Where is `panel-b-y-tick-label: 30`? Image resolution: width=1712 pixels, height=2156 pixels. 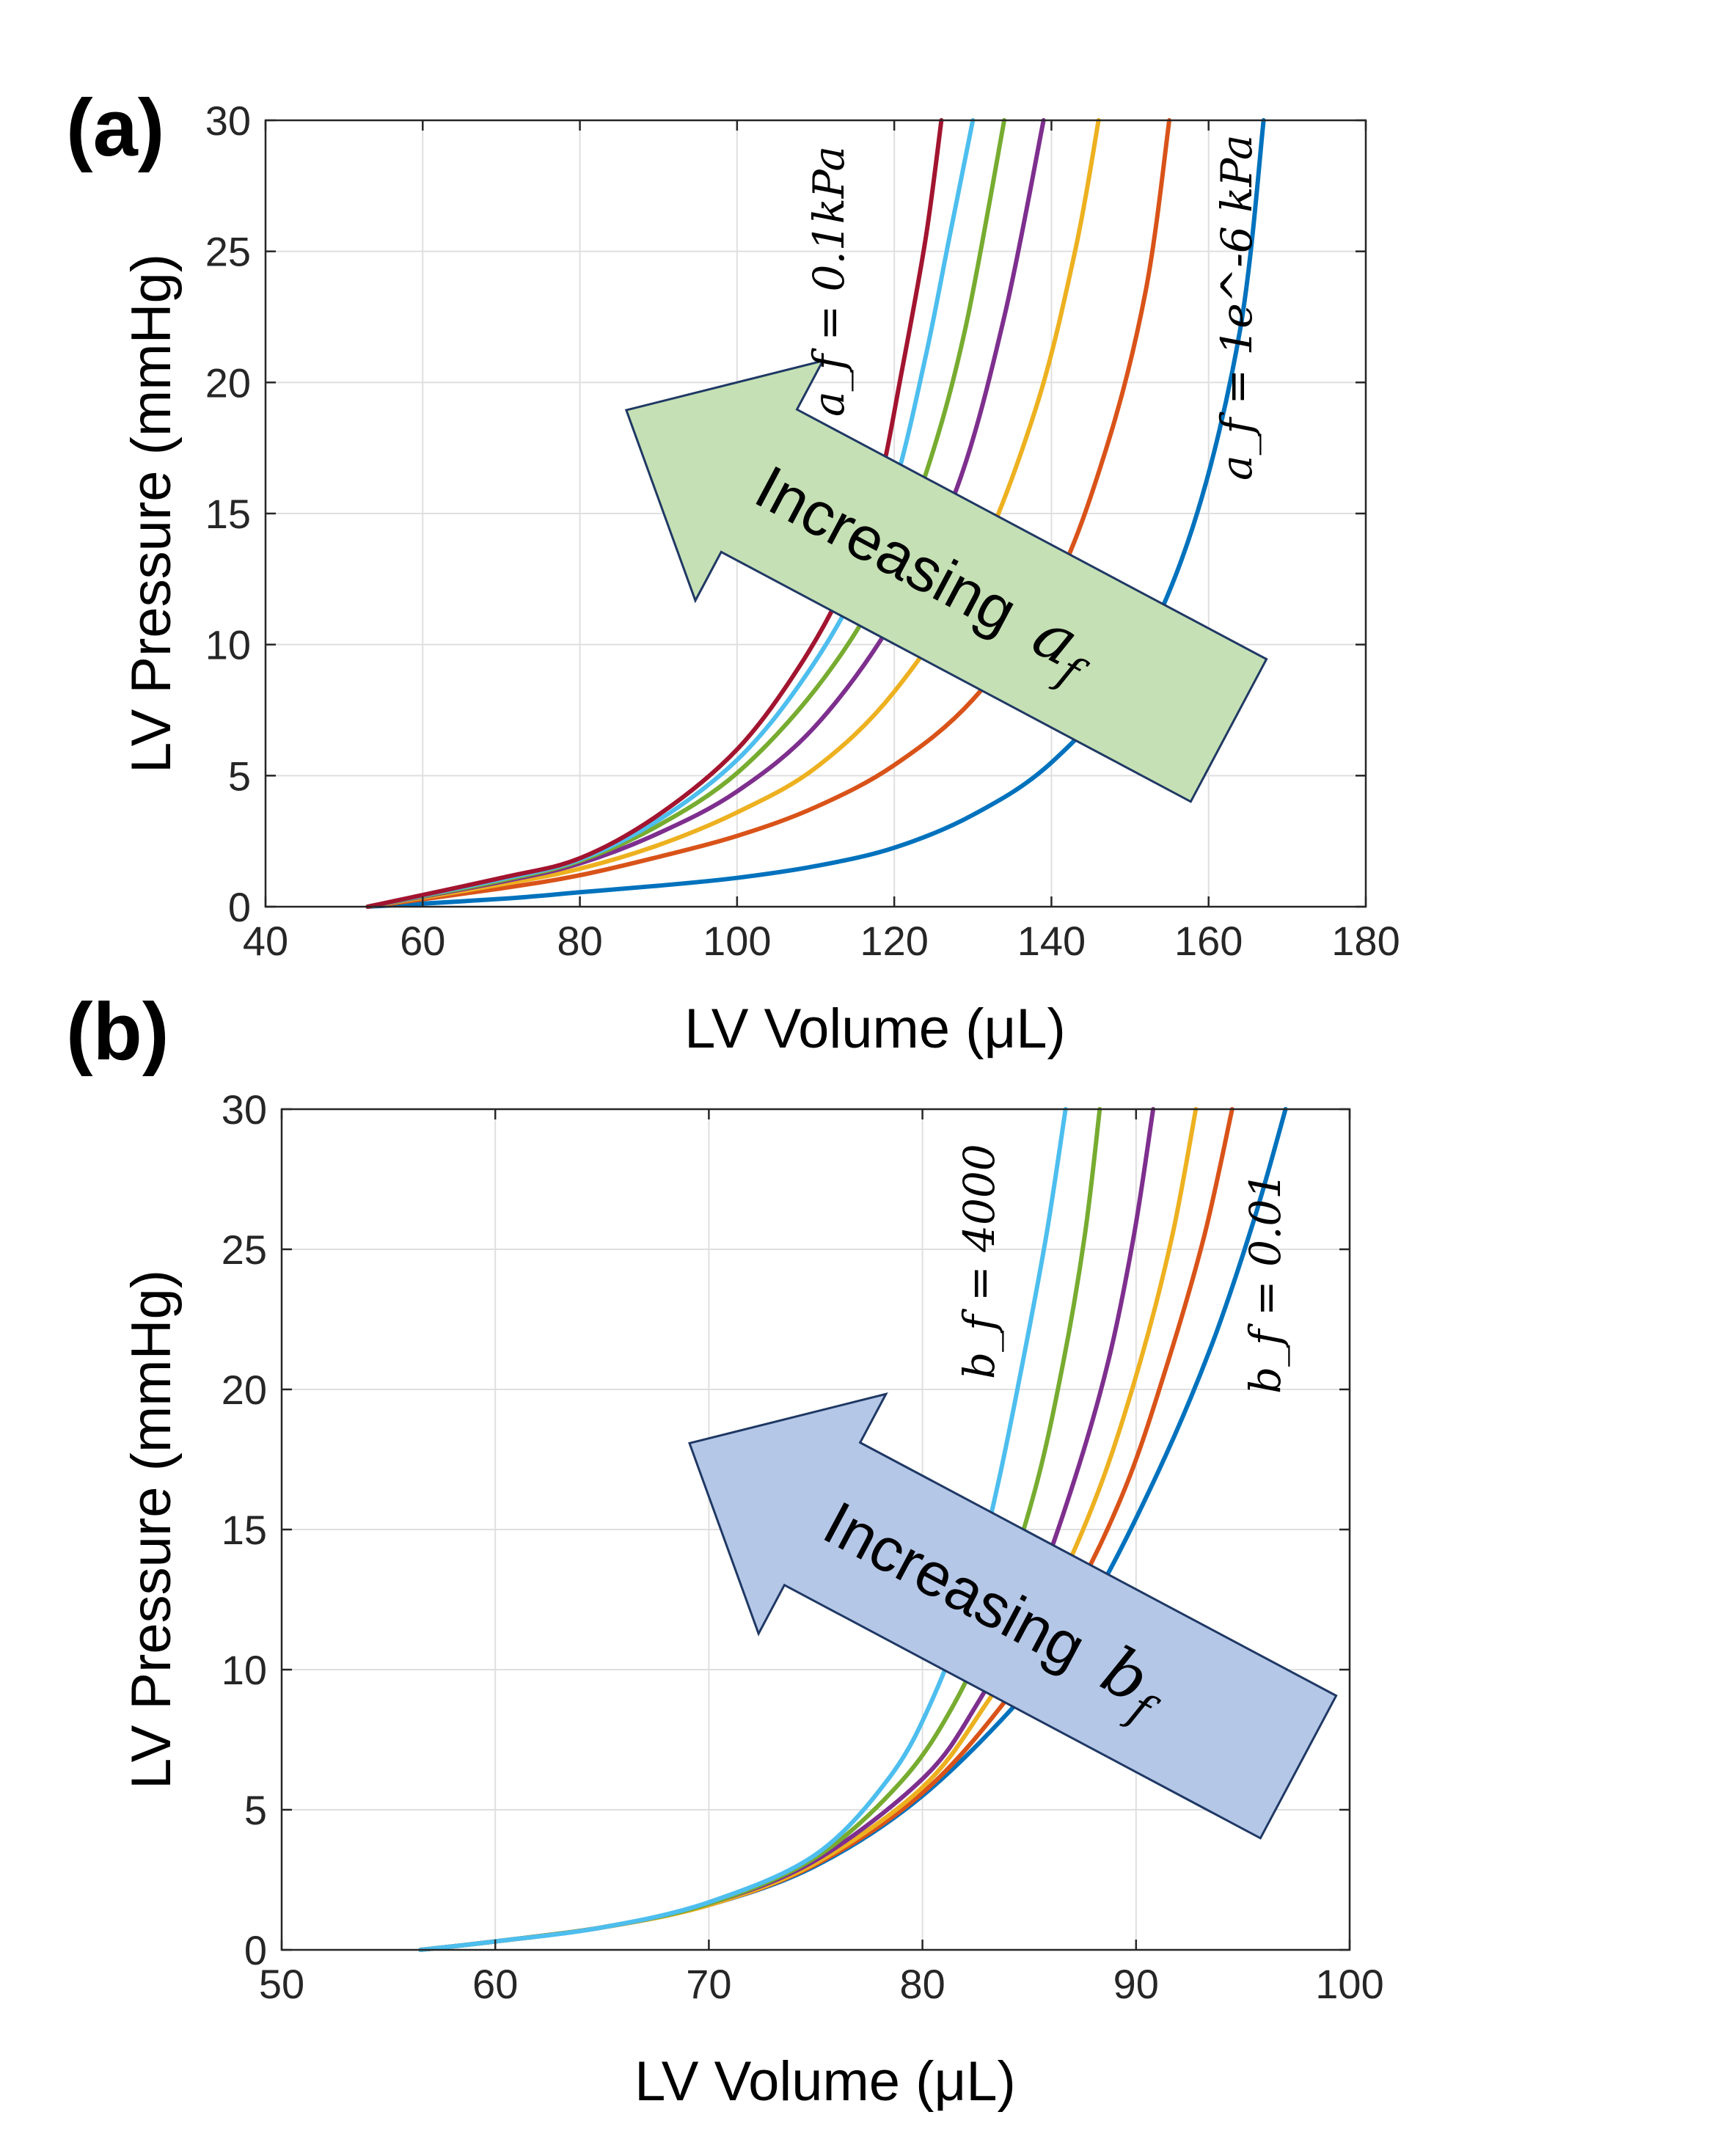 panel-b-y-tick-label: 30 is located at coordinates (244, 1109).